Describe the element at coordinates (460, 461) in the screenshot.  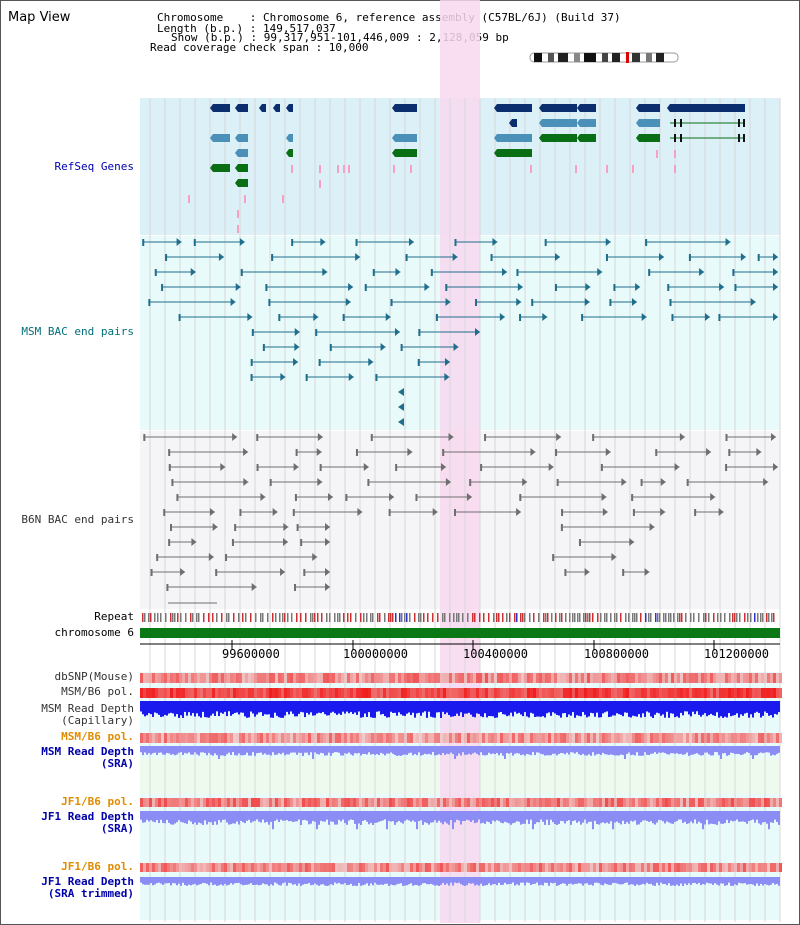
I see `selection-highlight` at that location.